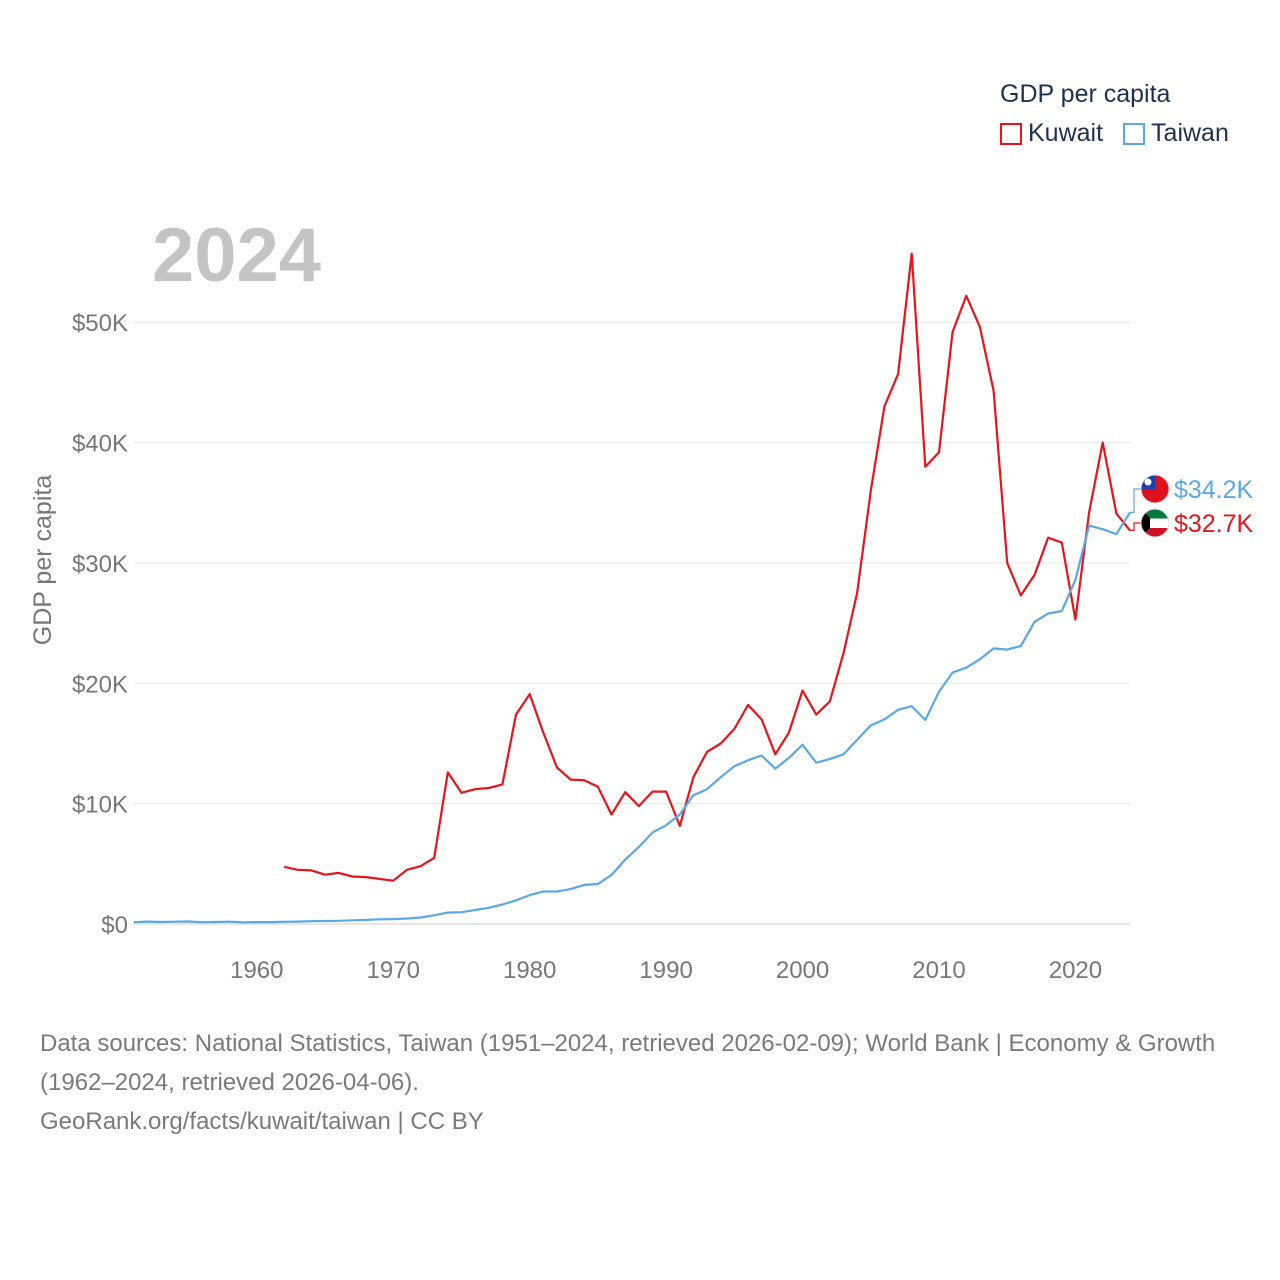  What do you see at coordinates (1155, 489) in the screenshot?
I see `taiwan-flag-icon` at bounding box center [1155, 489].